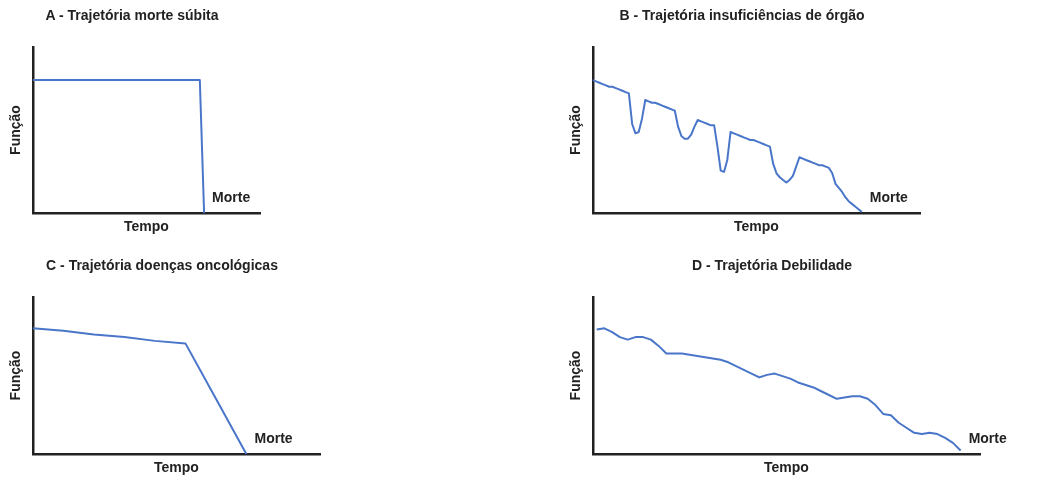  What do you see at coordinates (162, 265) in the screenshot?
I see `chart-title: C - Trajetória doenças oncológicas` at bounding box center [162, 265].